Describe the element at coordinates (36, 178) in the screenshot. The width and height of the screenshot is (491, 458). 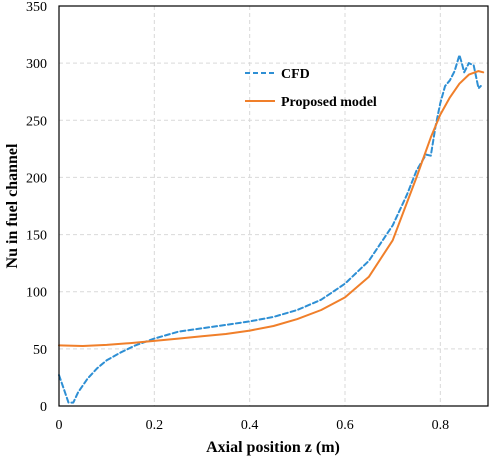
I see `y-tick-label: 200` at that location.